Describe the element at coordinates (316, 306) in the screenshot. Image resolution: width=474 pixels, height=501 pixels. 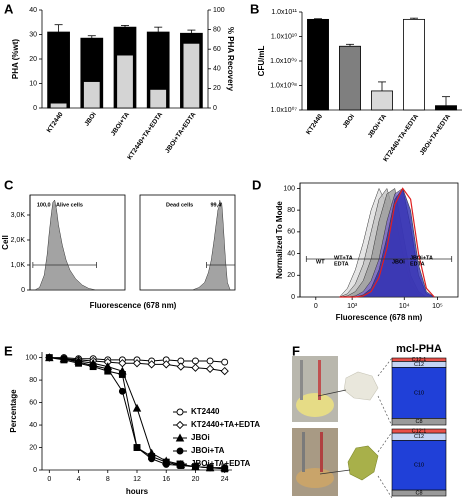
I see `x-tick-label: 0` at that location.